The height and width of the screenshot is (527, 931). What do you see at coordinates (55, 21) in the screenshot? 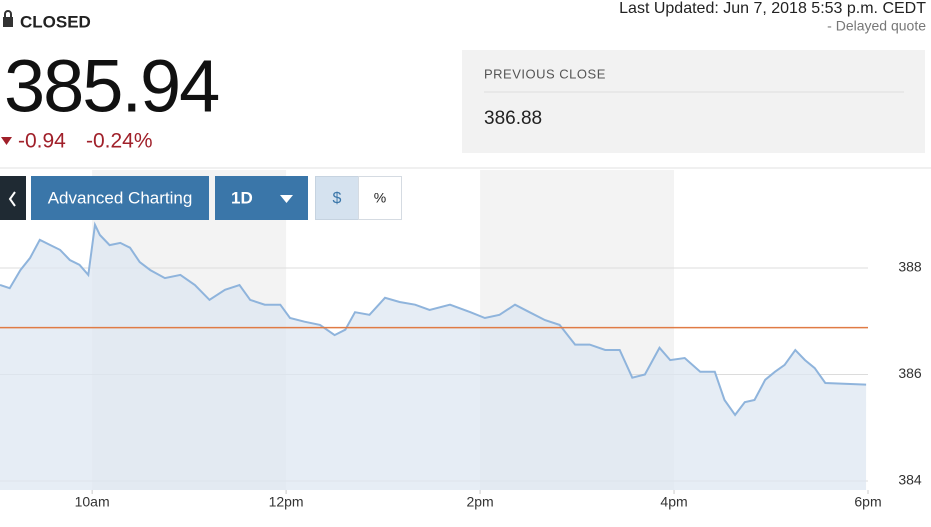
I see `status: CLOSED` at bounding box center [55, 21].